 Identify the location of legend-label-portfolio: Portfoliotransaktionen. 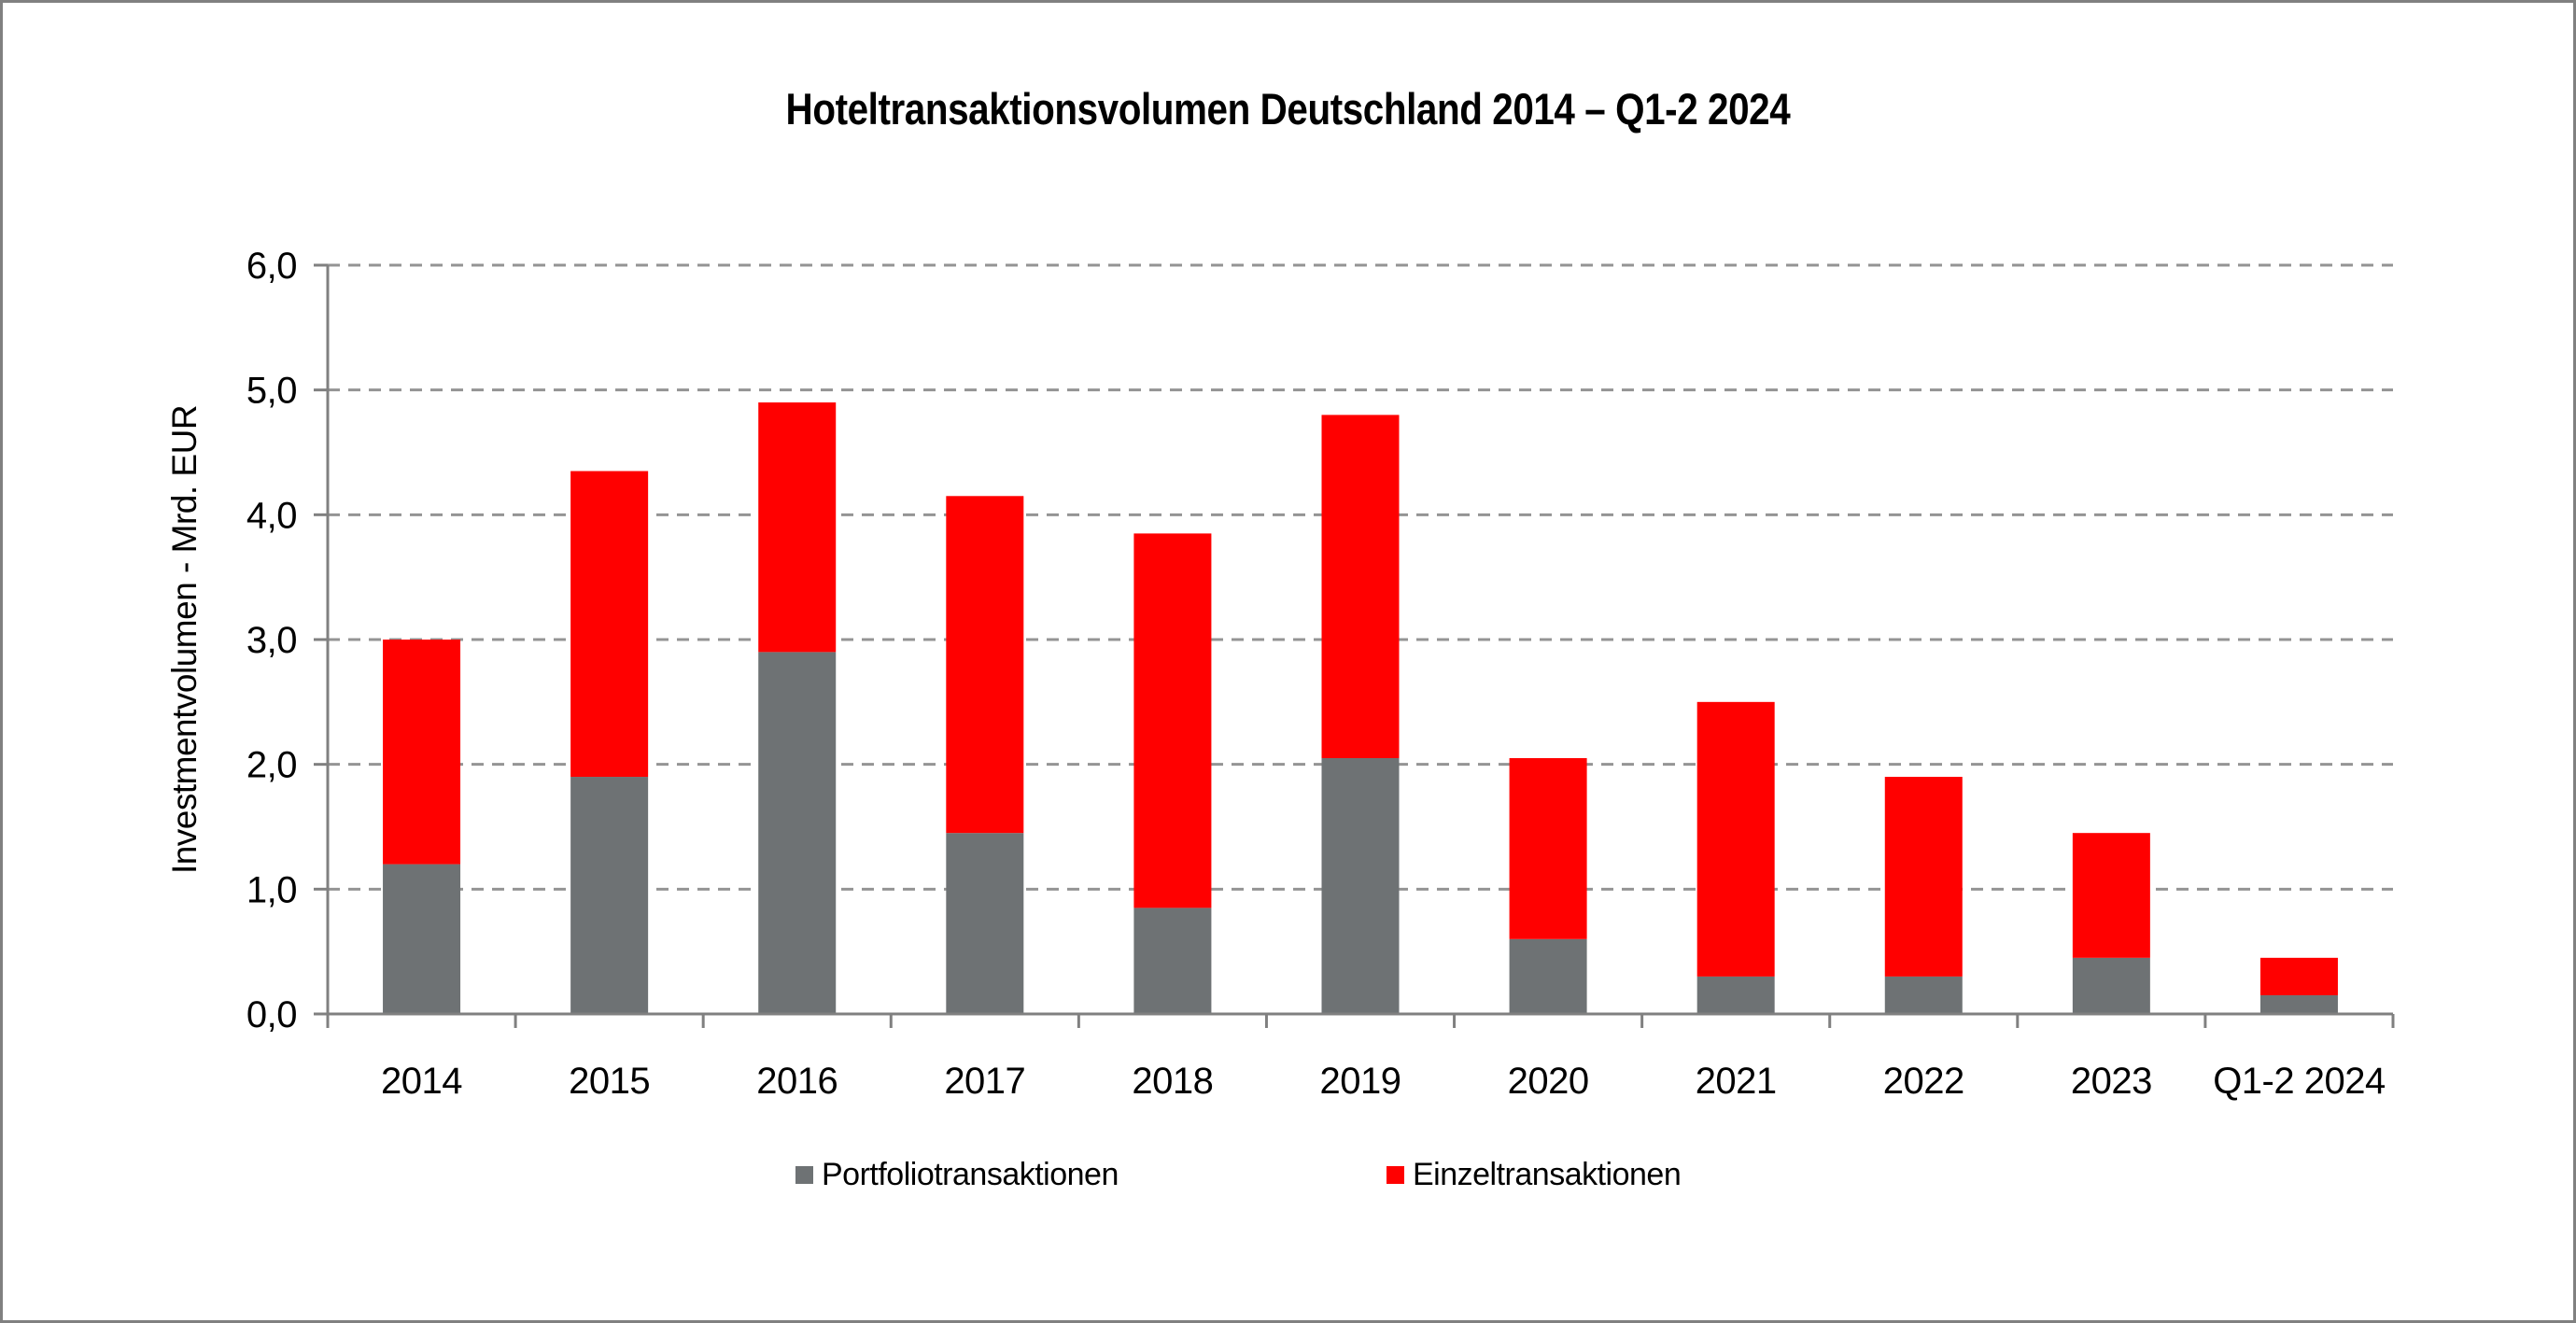
(970, 1174).